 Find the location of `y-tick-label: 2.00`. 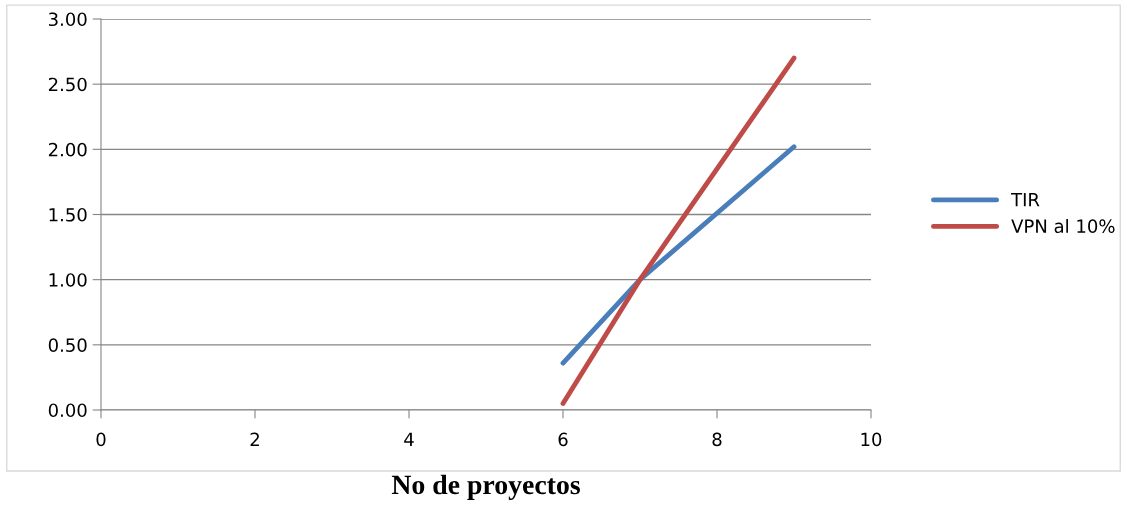

y-tick-label: 2.00 is located at coordinates (67, 149).